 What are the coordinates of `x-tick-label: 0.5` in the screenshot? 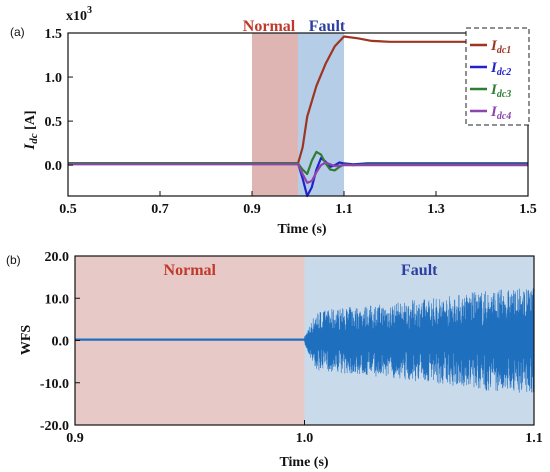 It's located at (68, 209).